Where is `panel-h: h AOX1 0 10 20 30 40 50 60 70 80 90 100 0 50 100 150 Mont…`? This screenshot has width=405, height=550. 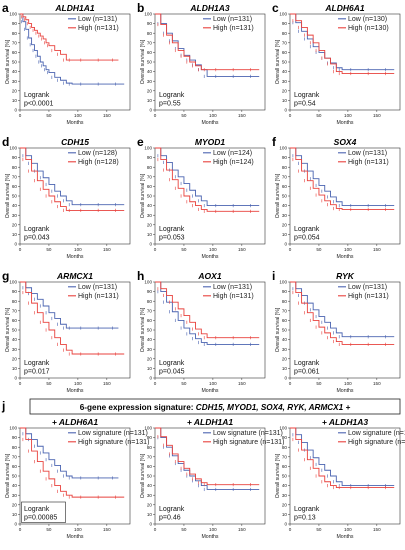
panel-h: h AOX1 0 10 20 30 40 50 60 70 80 90 100 0 50 100 150 Mont… is located at coordinates (201, 331).